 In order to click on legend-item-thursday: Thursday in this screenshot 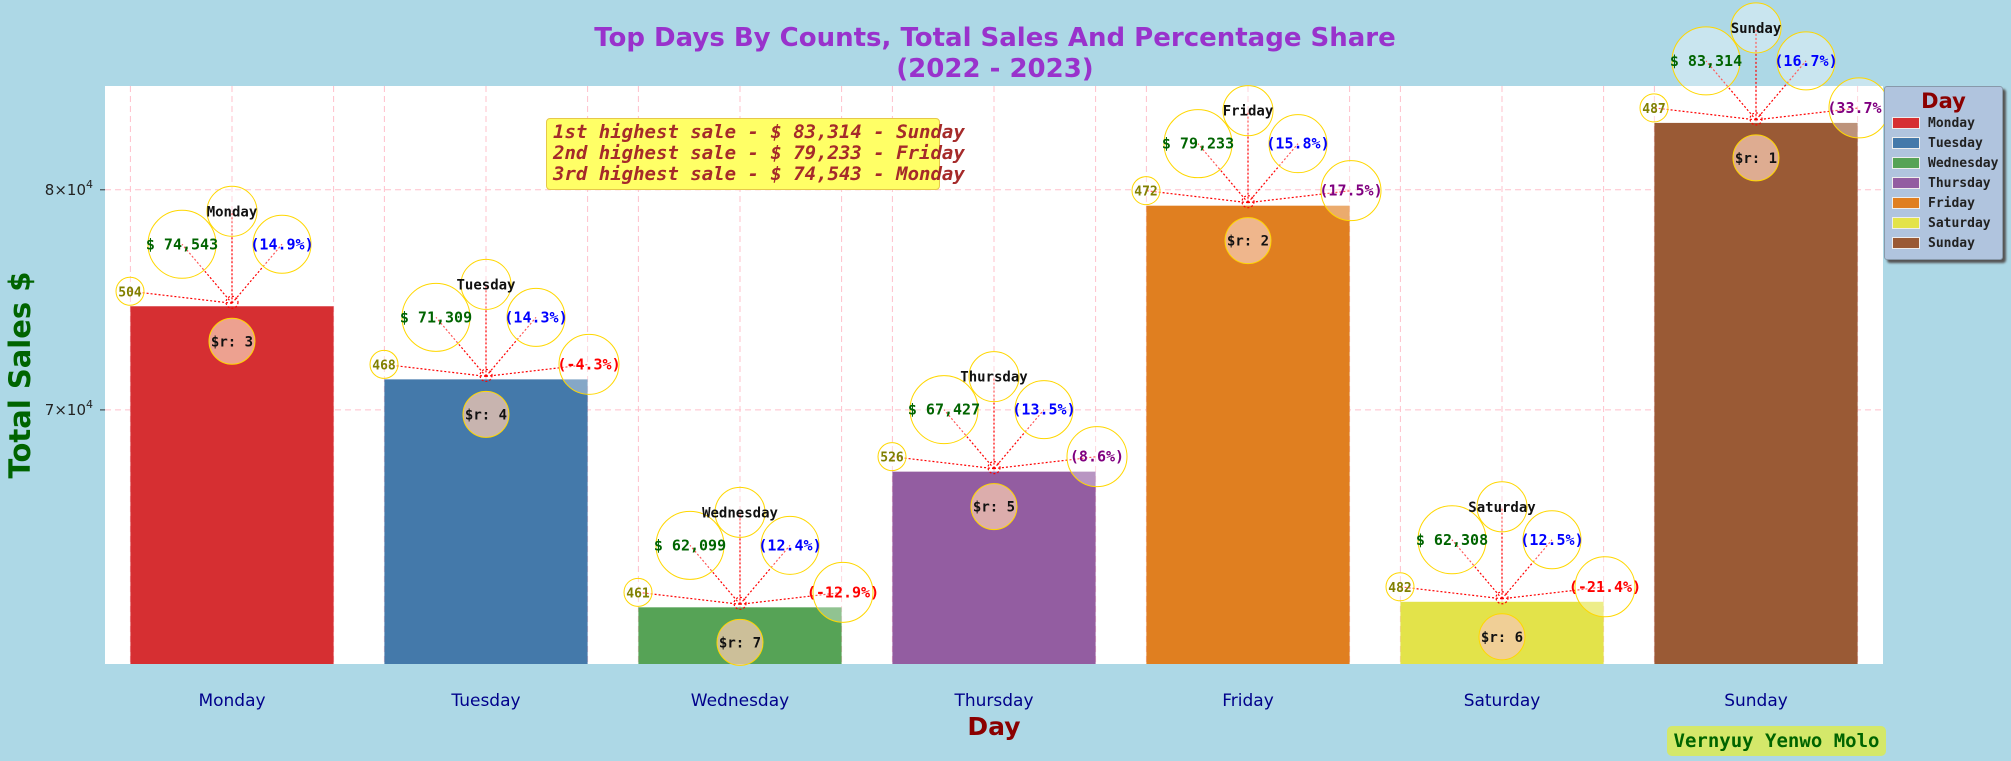, I will do `click(1947, 183)`.